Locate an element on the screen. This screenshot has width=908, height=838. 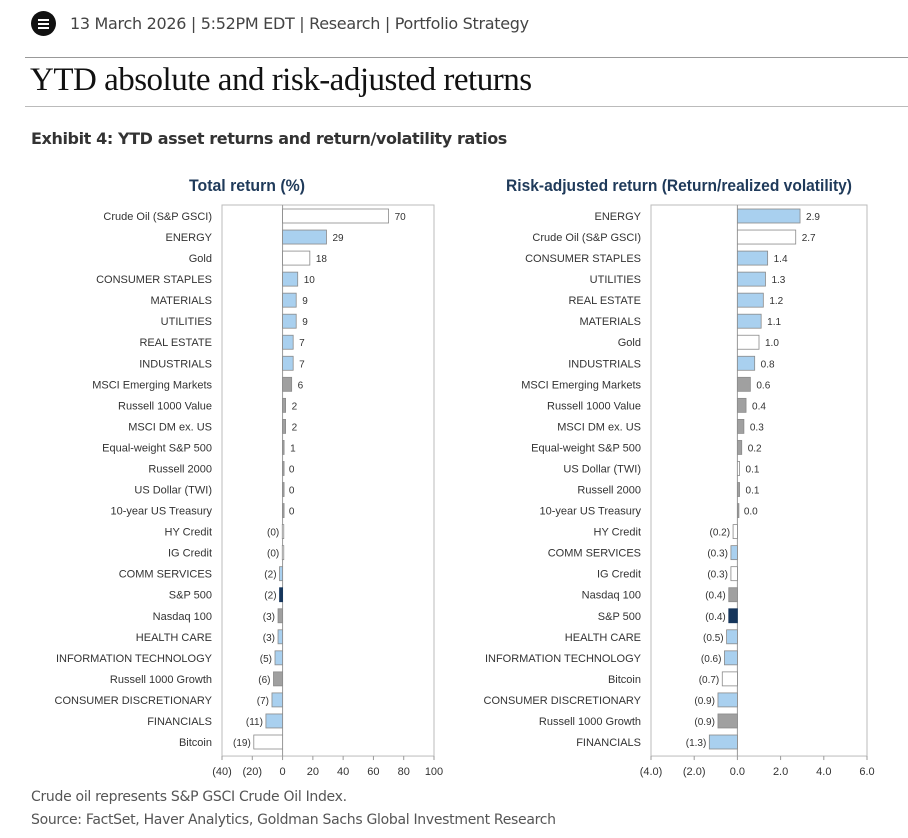
category-label: Crude Oil (S&P GSCI) is located at coordinates (586, 238).